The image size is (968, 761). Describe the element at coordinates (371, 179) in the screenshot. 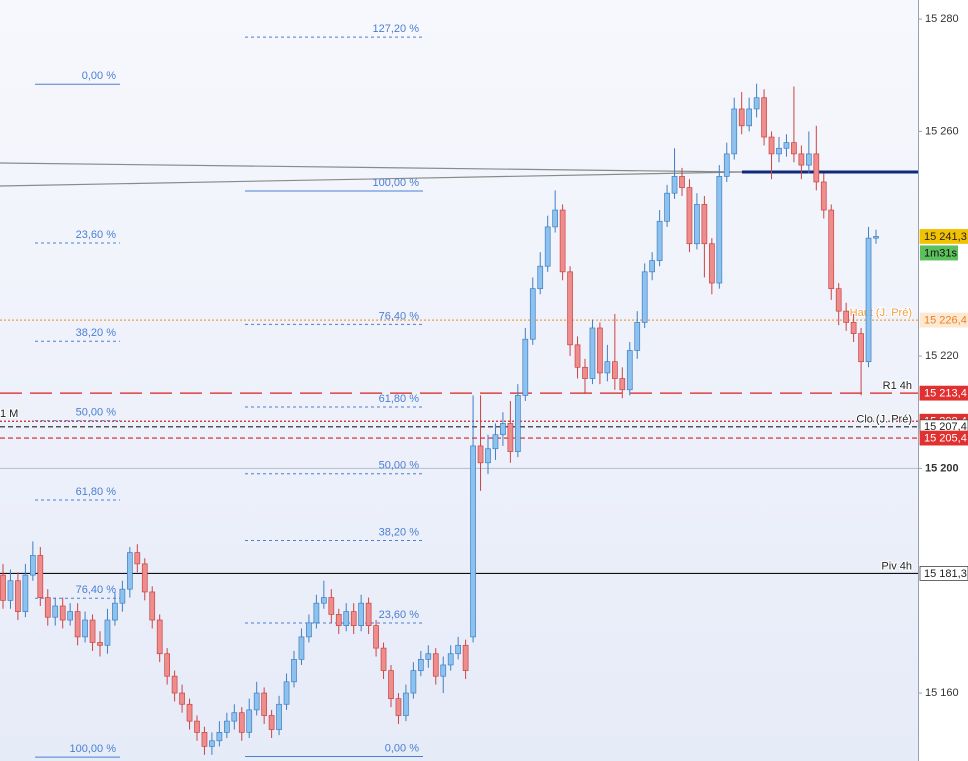

I see `trend-line` at that location.